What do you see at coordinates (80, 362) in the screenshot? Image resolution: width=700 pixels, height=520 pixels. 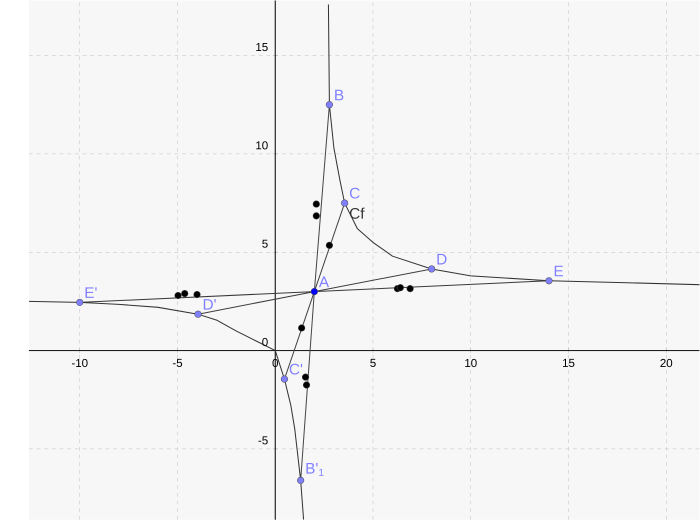 I see `x-tick-label: -10` at bounding box center [80, 362].